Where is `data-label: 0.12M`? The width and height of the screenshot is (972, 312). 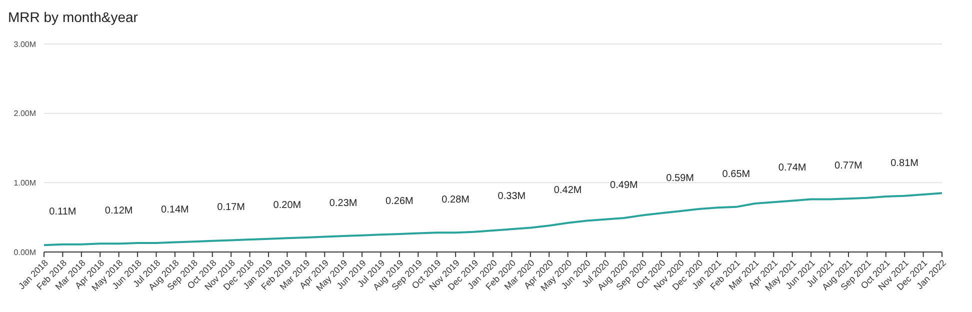 data-label: 0.12M is located at coordinates (118, 211).